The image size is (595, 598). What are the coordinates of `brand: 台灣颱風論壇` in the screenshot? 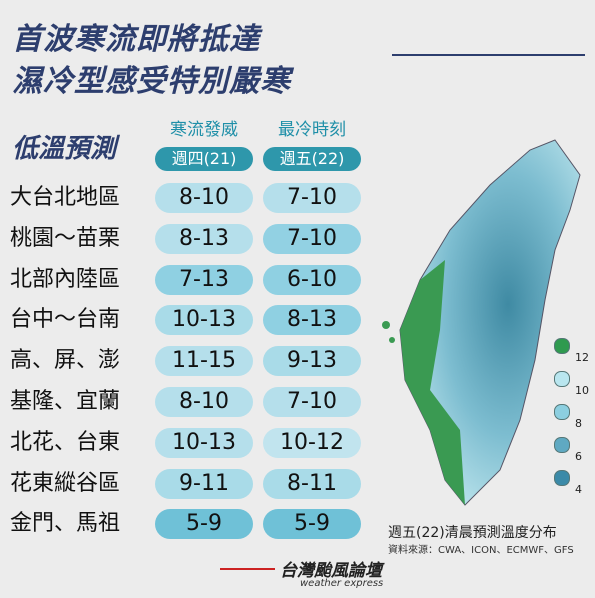 It's located at (331, 571).